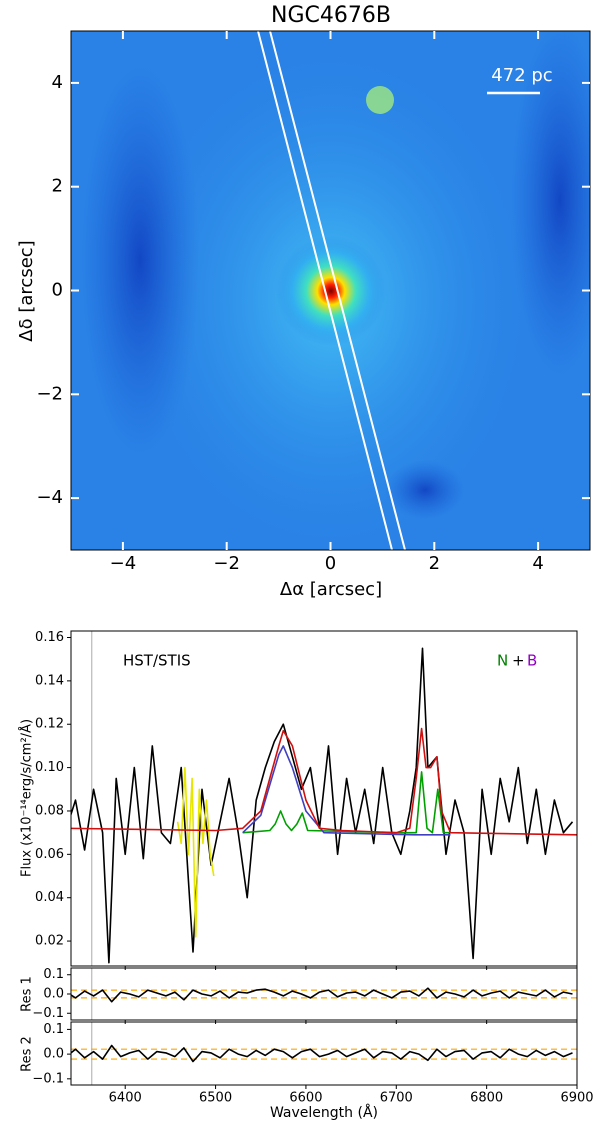 The image size is (594, 1129). I want to click on y-tick-label: 2, so click(57, 186).